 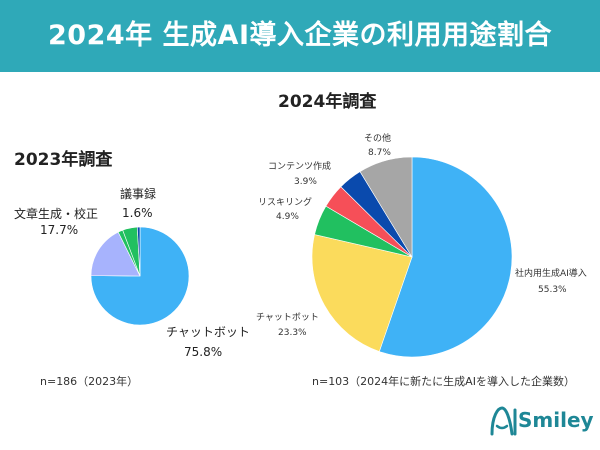 What do you see at coordinates (287, 317) in the screenshot?
I see `slice-2024-label-1: チャットボット` at bounding box center [287, 317].